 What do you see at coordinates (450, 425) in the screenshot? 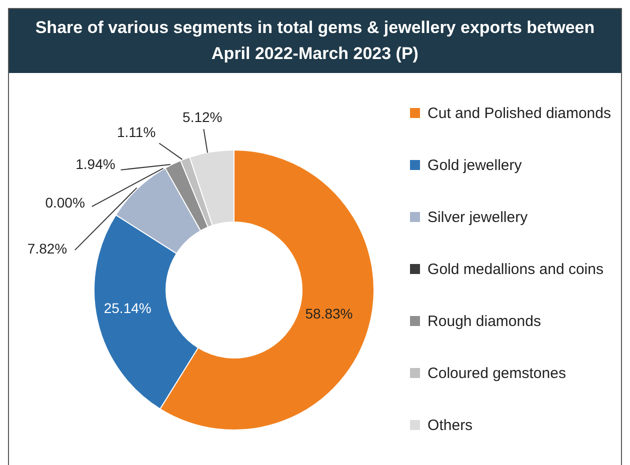
I see `legend-label: Others` at bounding box center [450, 425].